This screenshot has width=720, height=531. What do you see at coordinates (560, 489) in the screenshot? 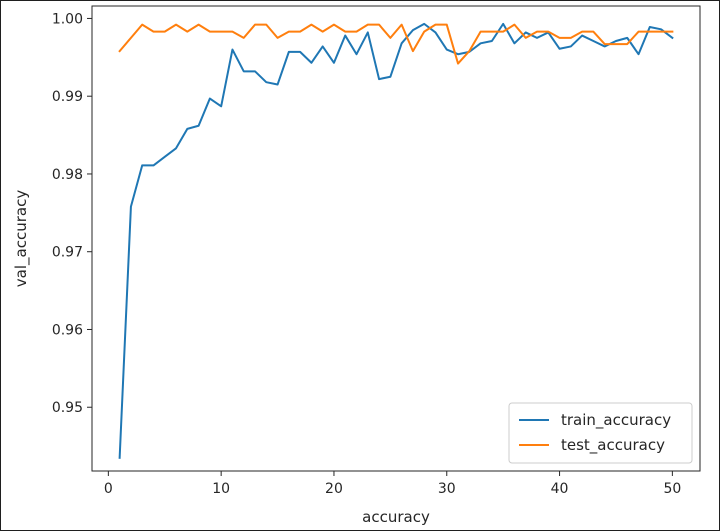
I see `x-tick-label: 40` at bounding box center [560, 489].